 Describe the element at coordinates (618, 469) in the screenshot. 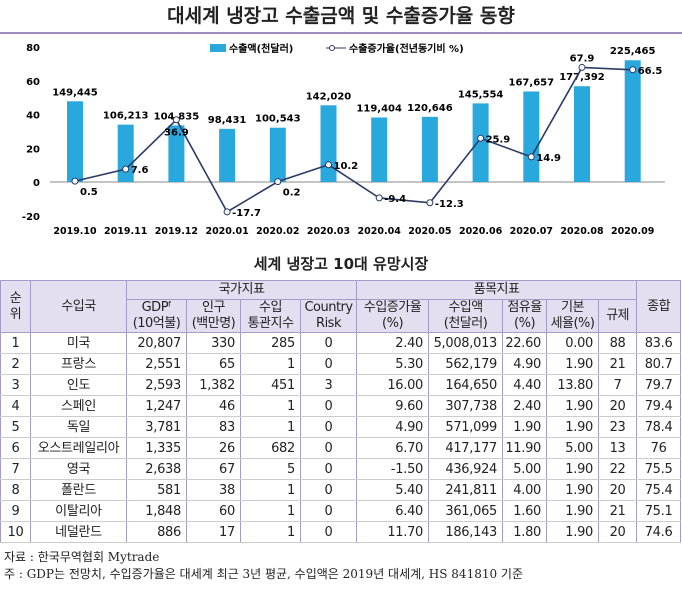

I see `table-cell: 22` at that location.